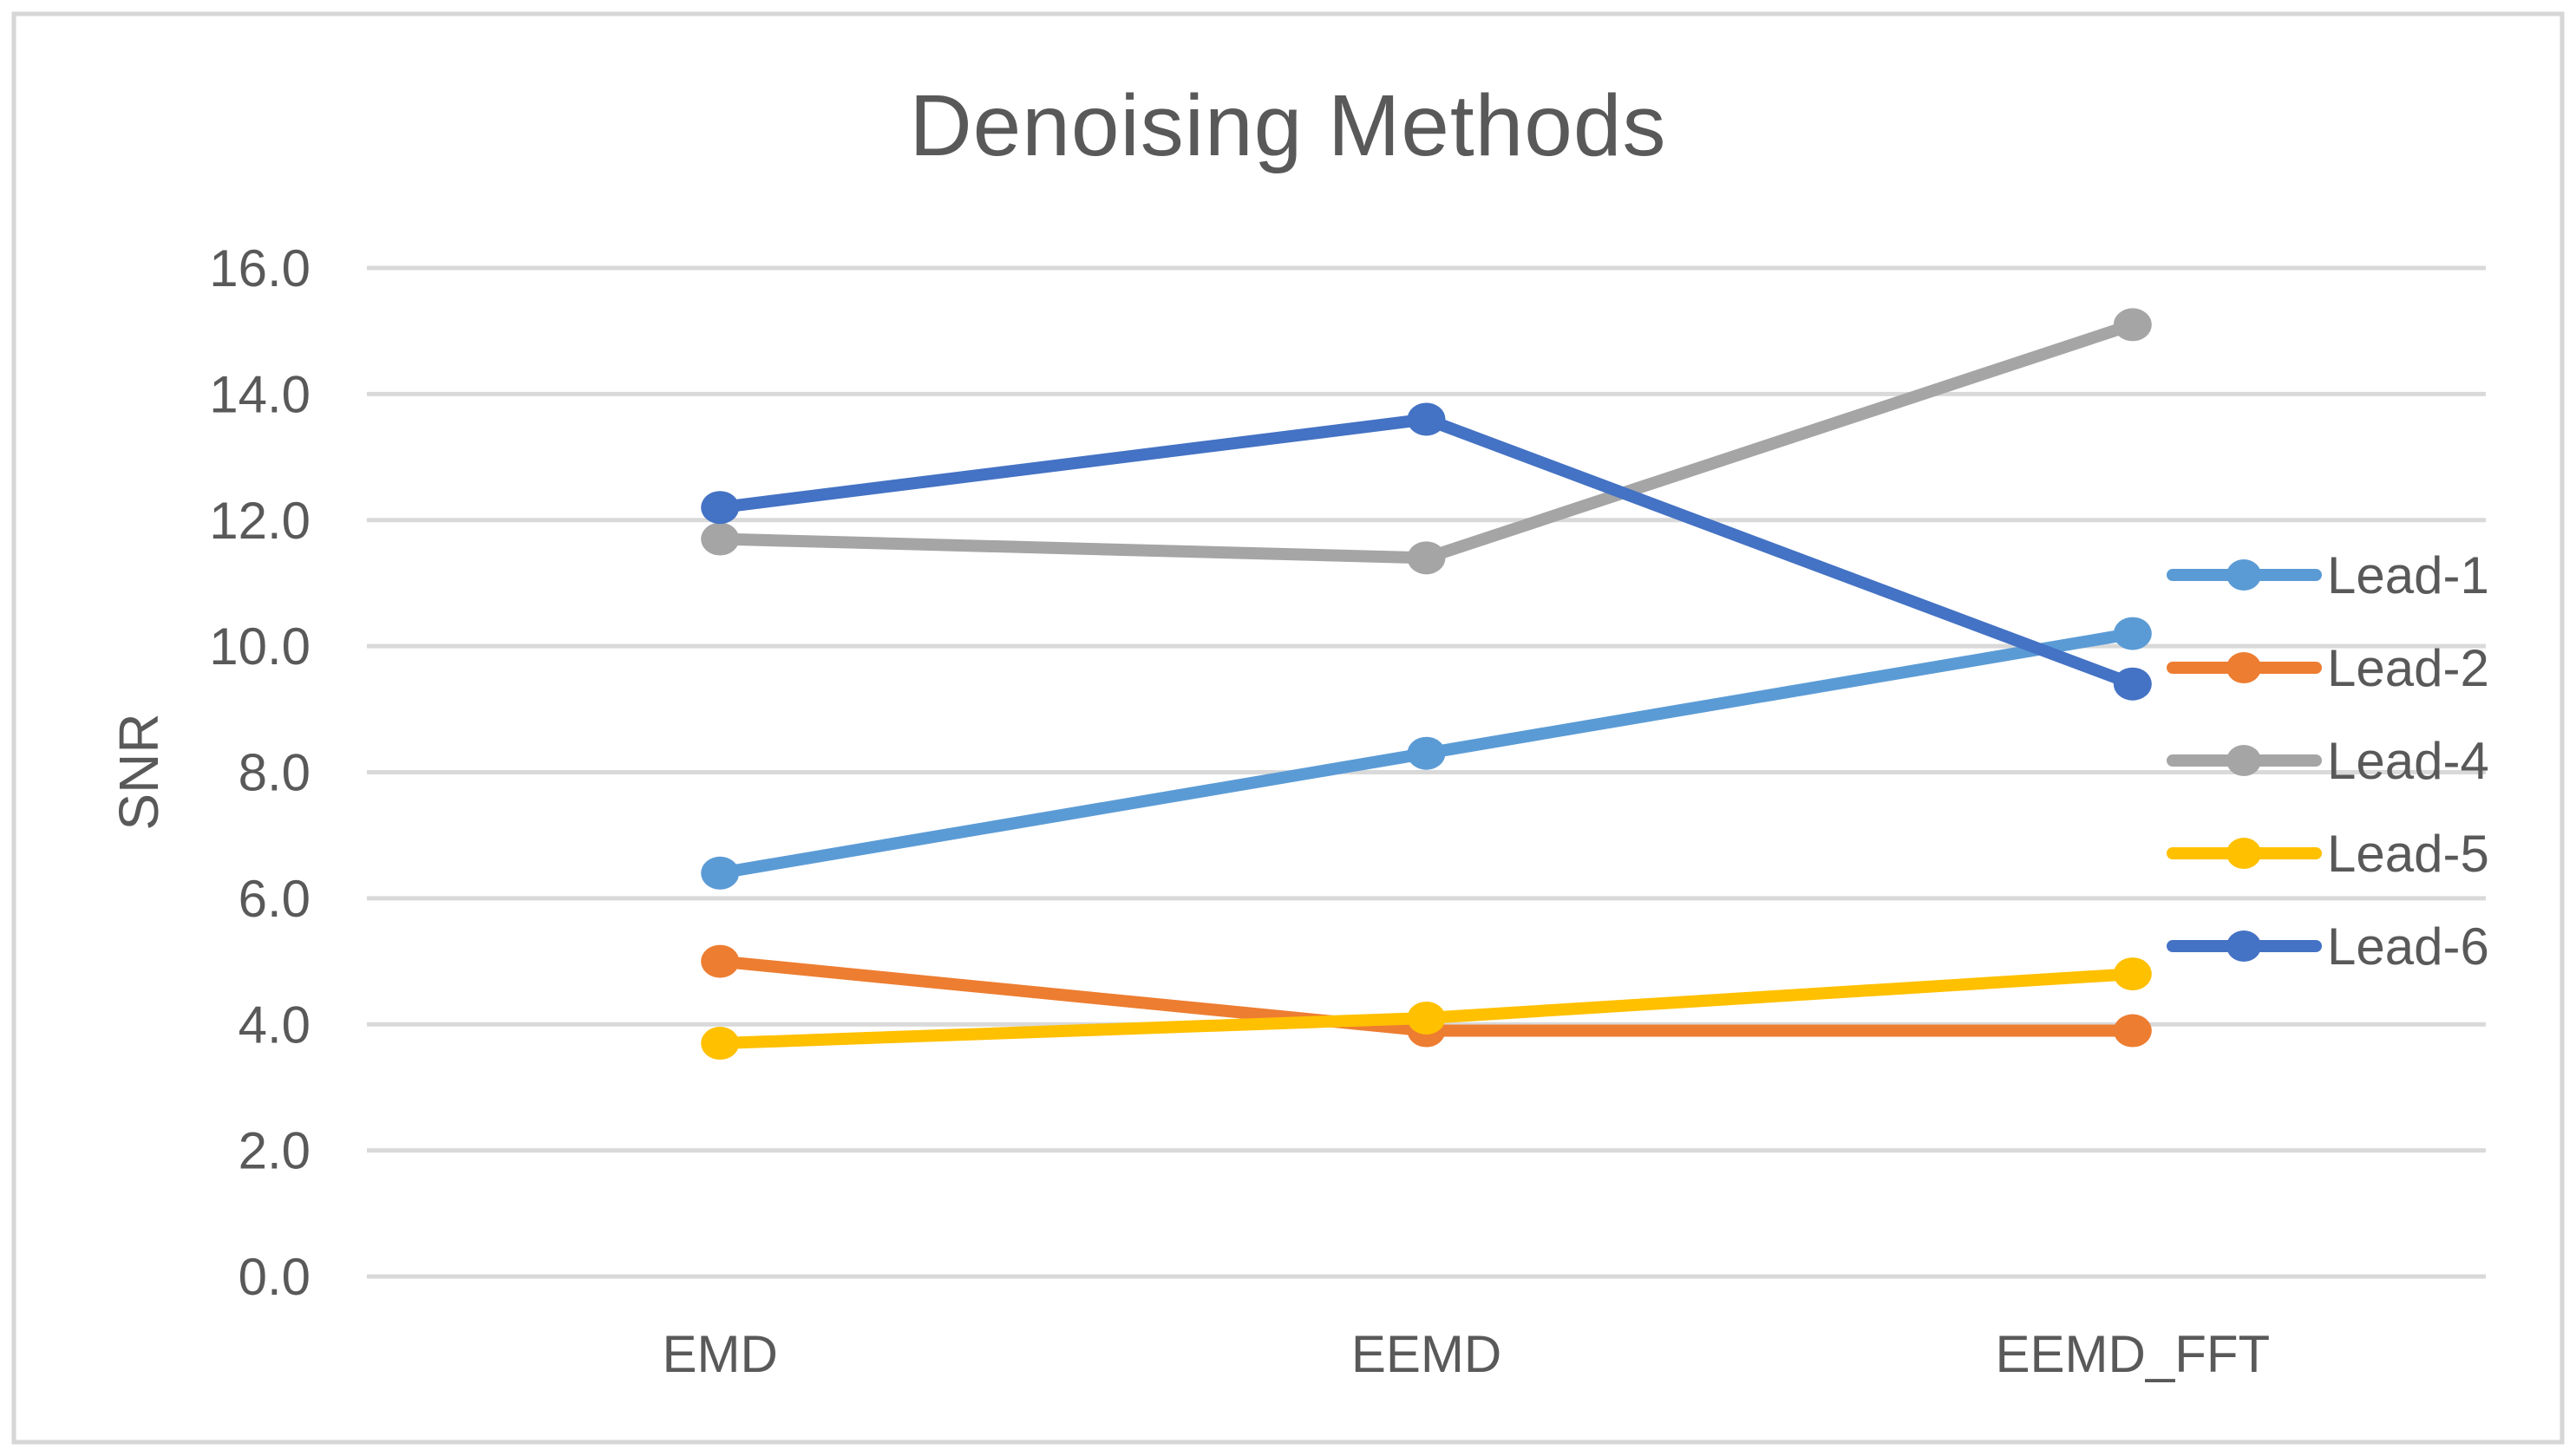  I want to click on series-marker-lead-5-EMD, so click(720, 1044).